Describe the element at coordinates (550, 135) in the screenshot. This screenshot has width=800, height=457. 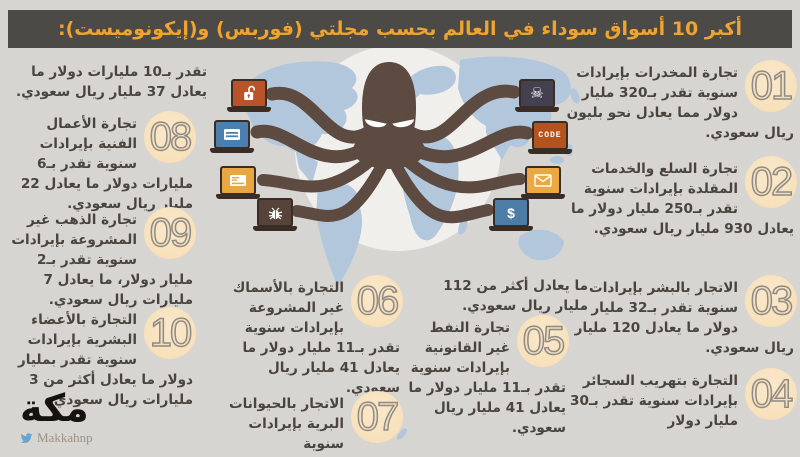
I see `code-label: CODE` at that location.